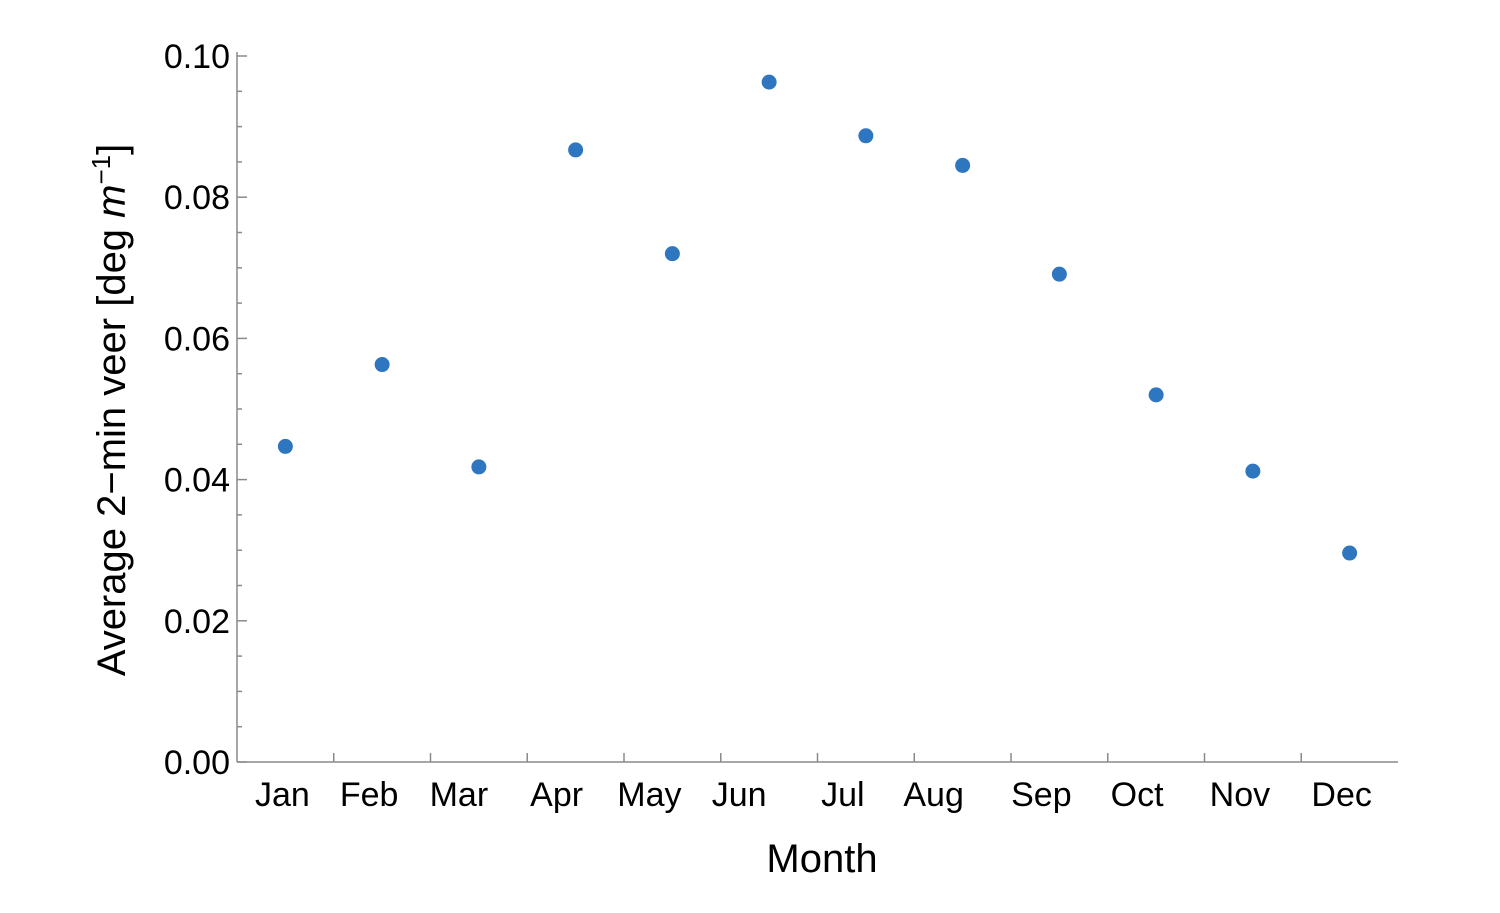 This screenshot has width=1500, height=913. Describe the element at coordinates (739, 795) in the screenshot. I see `x-tick-label: Jun` at that location.